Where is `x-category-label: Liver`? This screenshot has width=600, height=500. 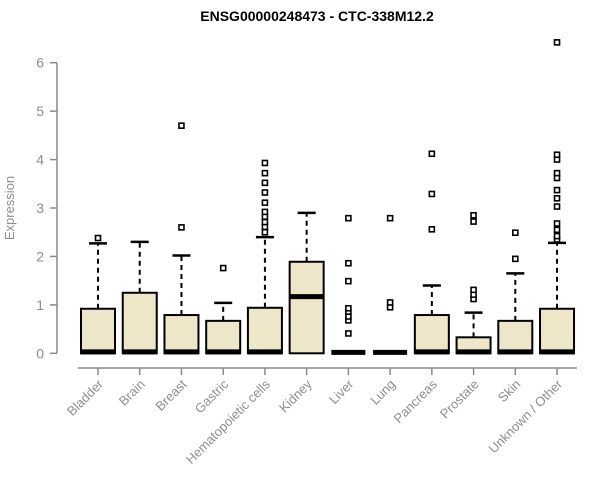
x-category-label: Liver is located at coordinates (341, 391).